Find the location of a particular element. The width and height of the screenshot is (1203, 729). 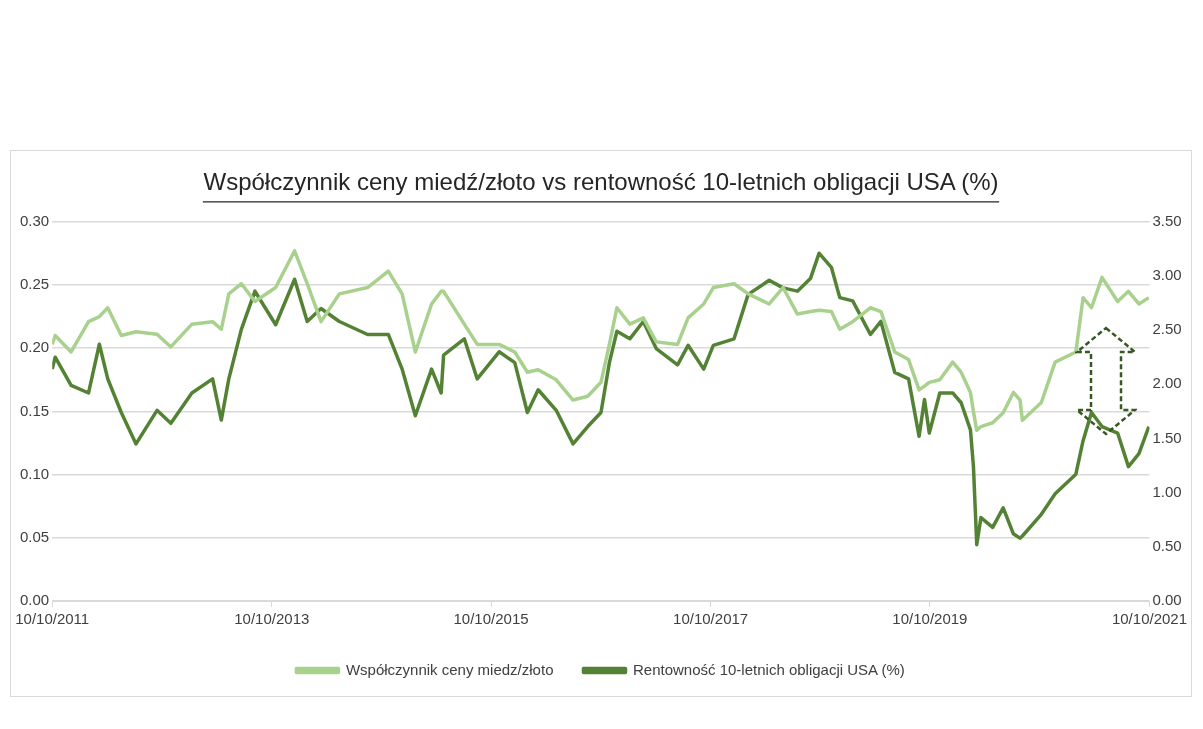

y2-tick-label: 0.50 is located at coordinates (1167, 545).